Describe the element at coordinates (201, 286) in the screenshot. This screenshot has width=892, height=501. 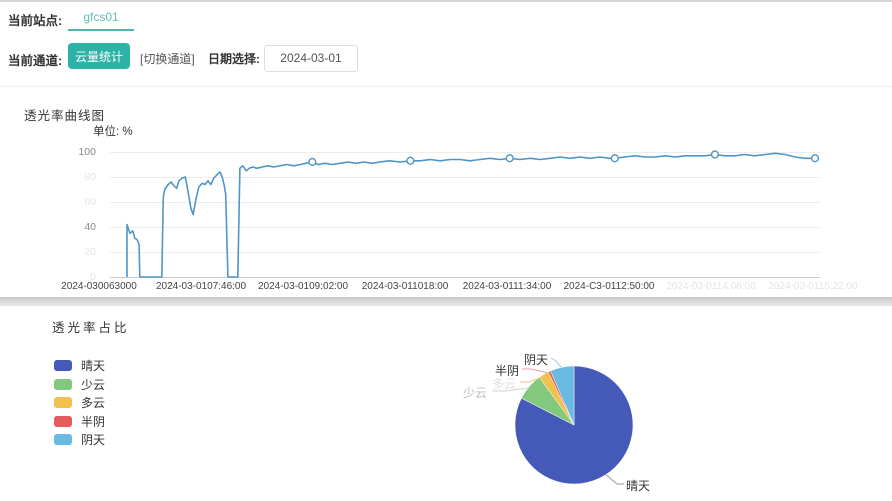
I see `x-tick-label: 2024-03-0107:46:00` at that location.